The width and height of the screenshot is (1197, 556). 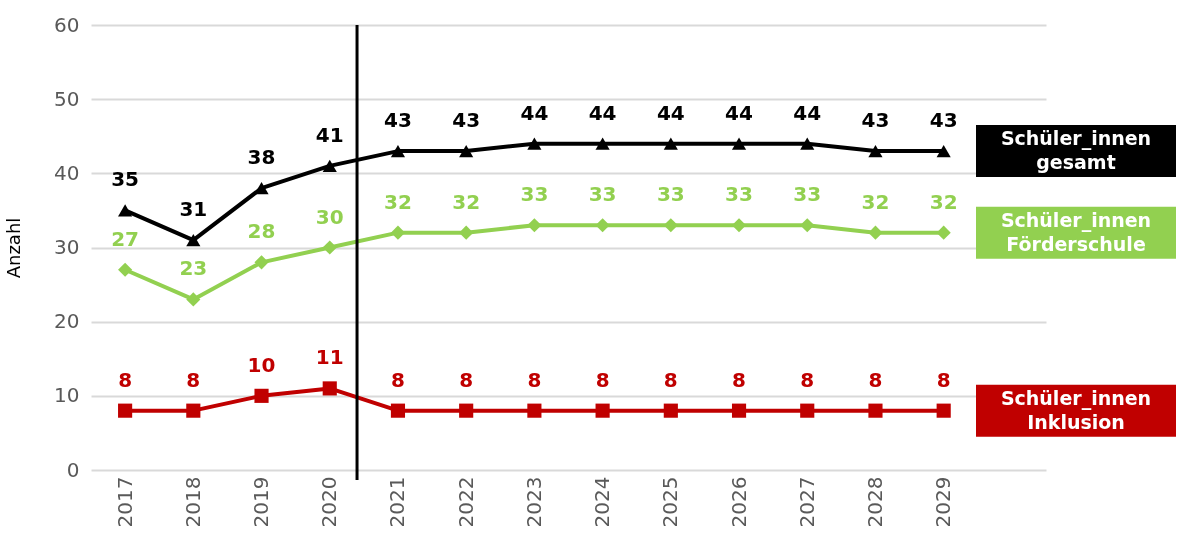 What do you see at coordinates (465, 502) in the screenshot?
I see `x-tick-label: 2022` at bounding box center [465, 502].